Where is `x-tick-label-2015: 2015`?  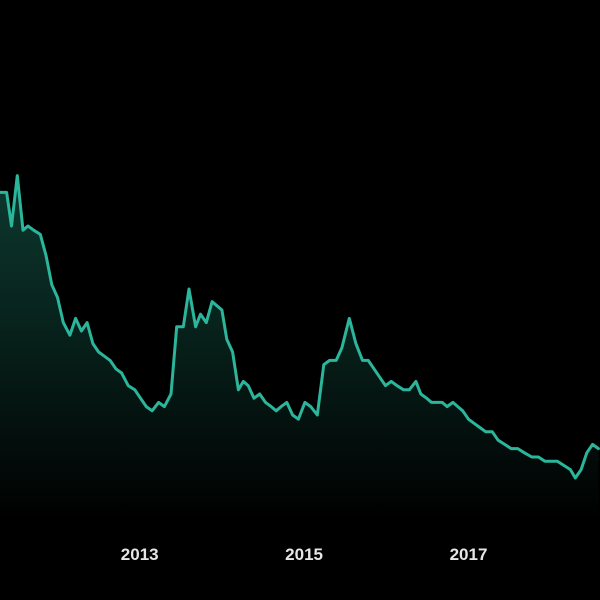
x-tick-label-2015: 2015 is located at coordinates (304, 554).